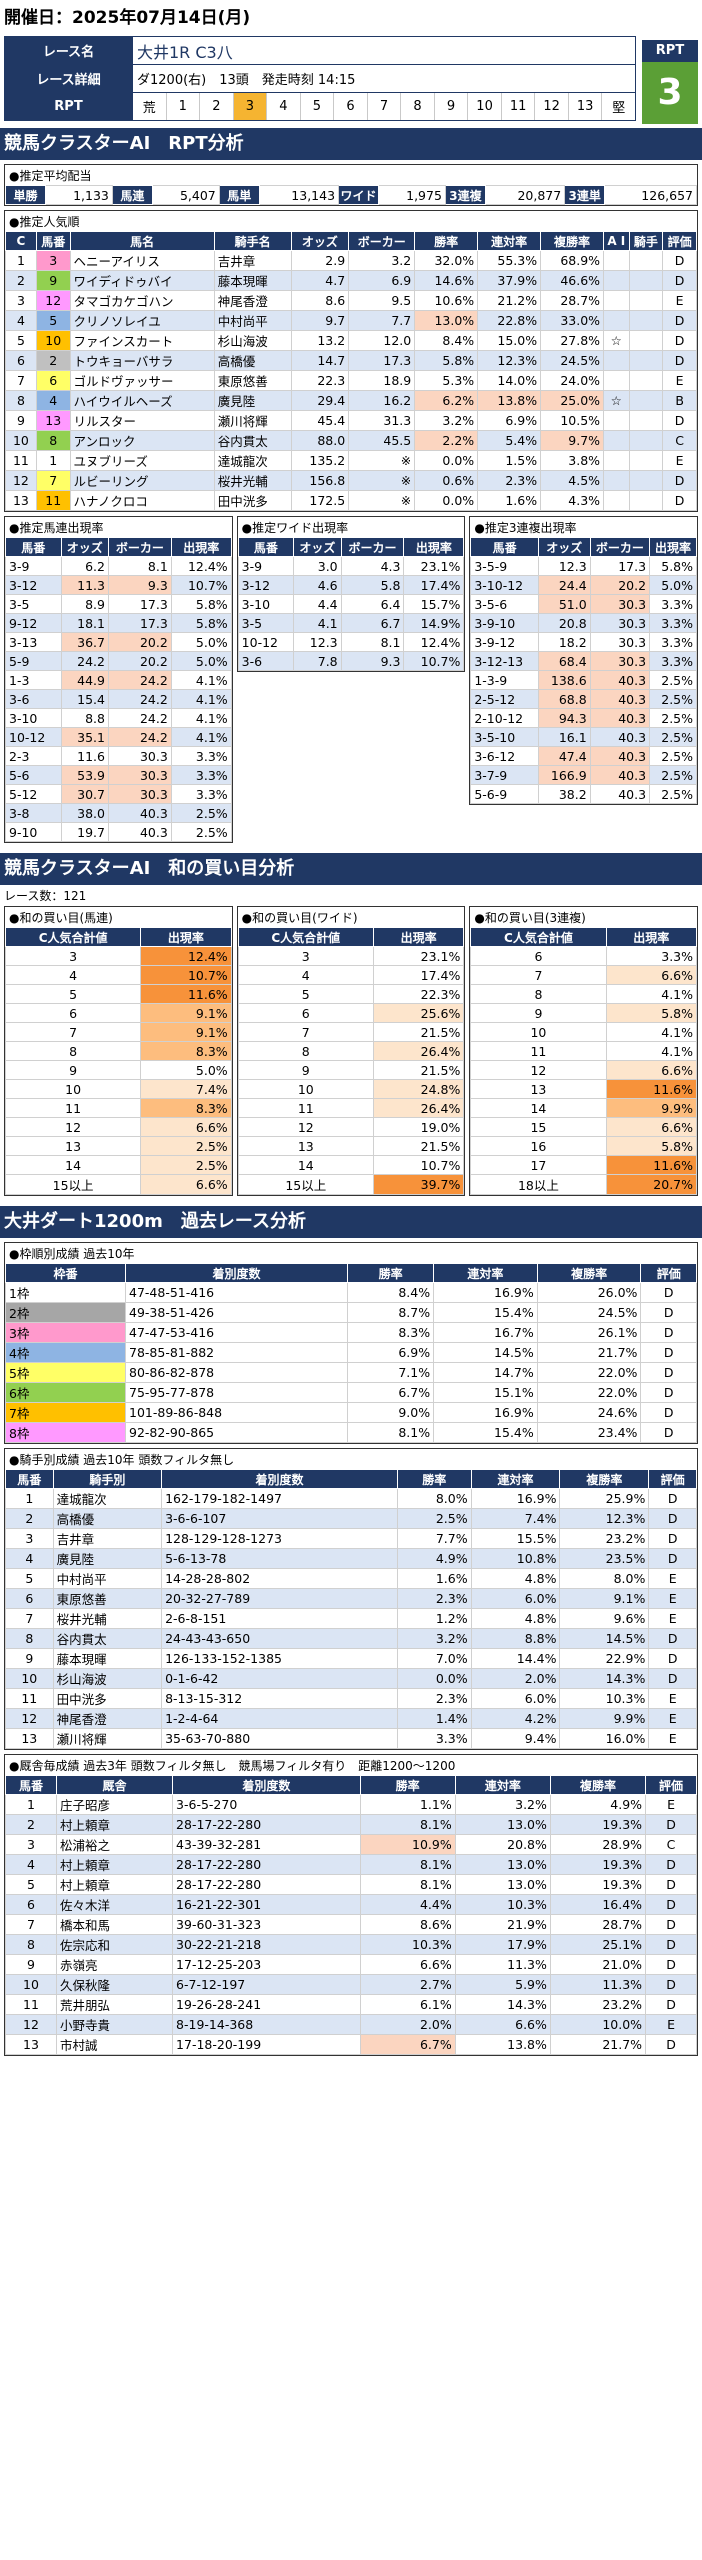 This screenshot has width=702, height=2560. I want to click on table-cell: 4.2%, so click(515, 1718).